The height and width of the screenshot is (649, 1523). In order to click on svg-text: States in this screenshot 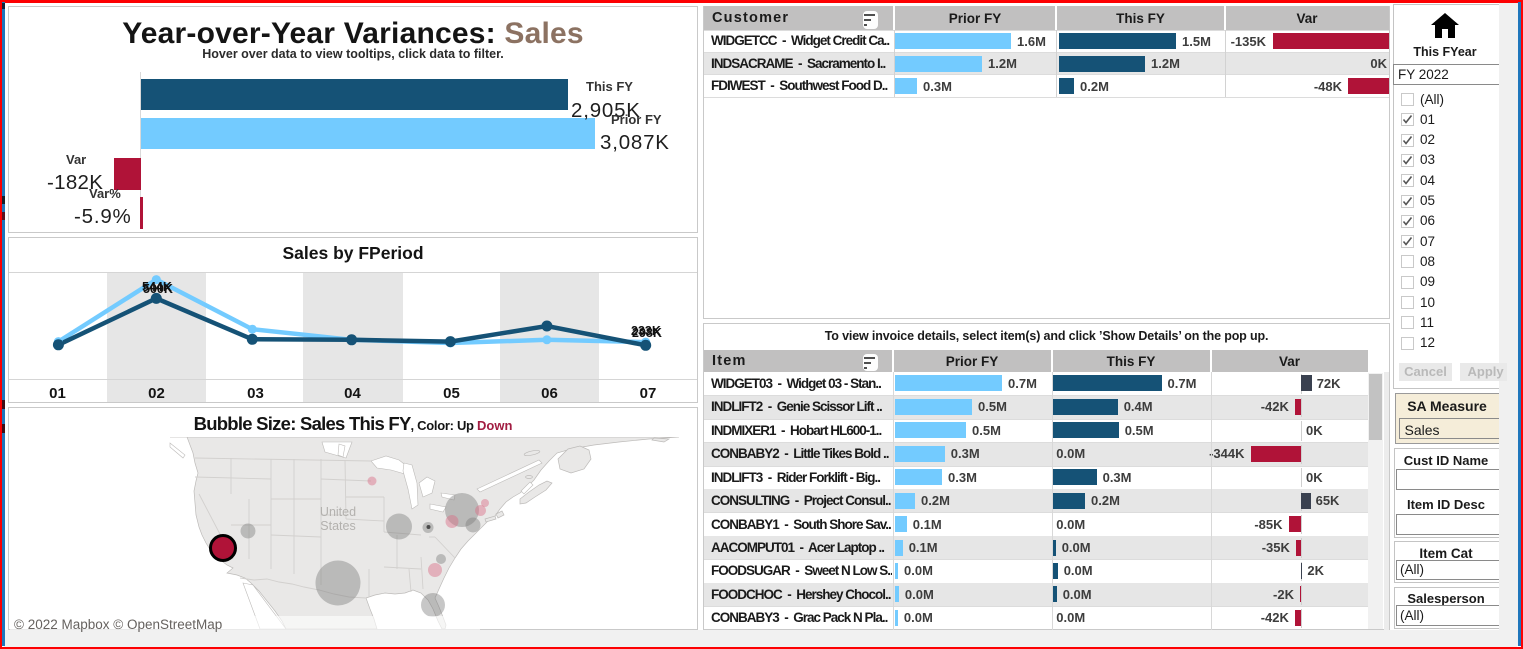, I will do `click(337, 526)`.